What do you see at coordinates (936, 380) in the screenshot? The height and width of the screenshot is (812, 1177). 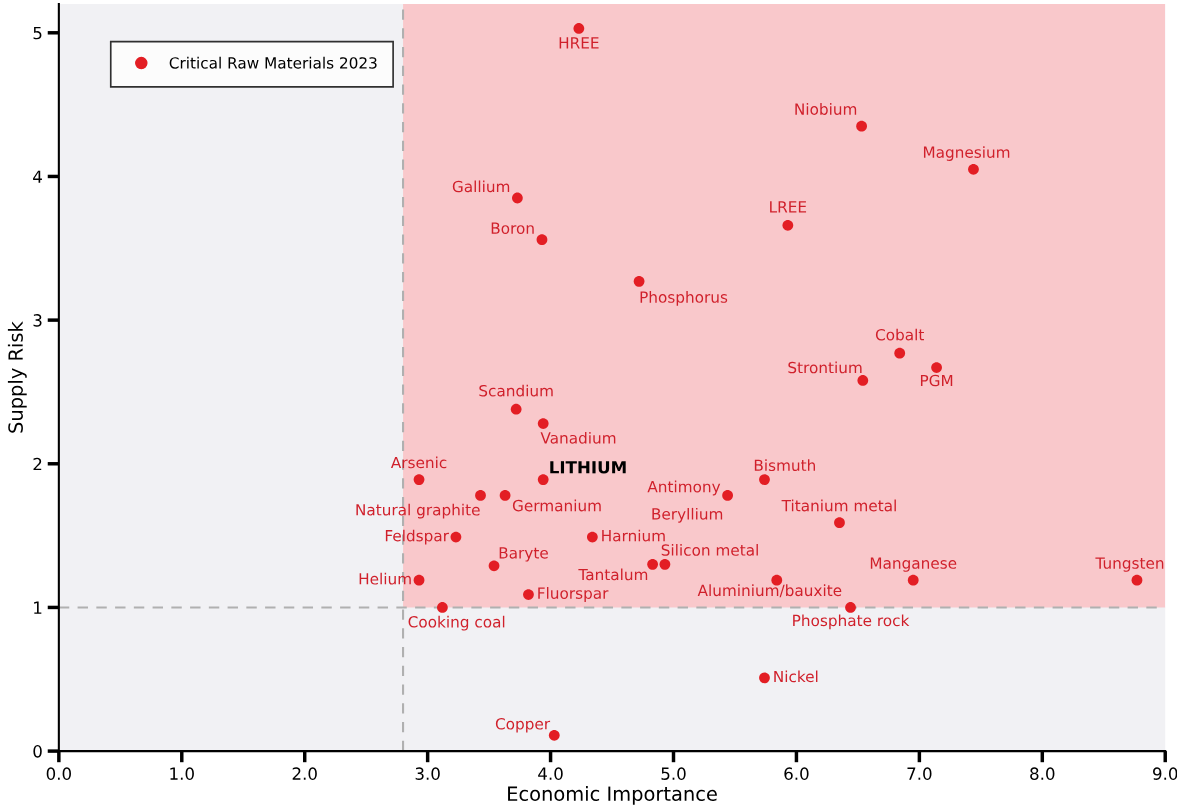 I see `annotation: PGM` at bounding box center [936, 380].